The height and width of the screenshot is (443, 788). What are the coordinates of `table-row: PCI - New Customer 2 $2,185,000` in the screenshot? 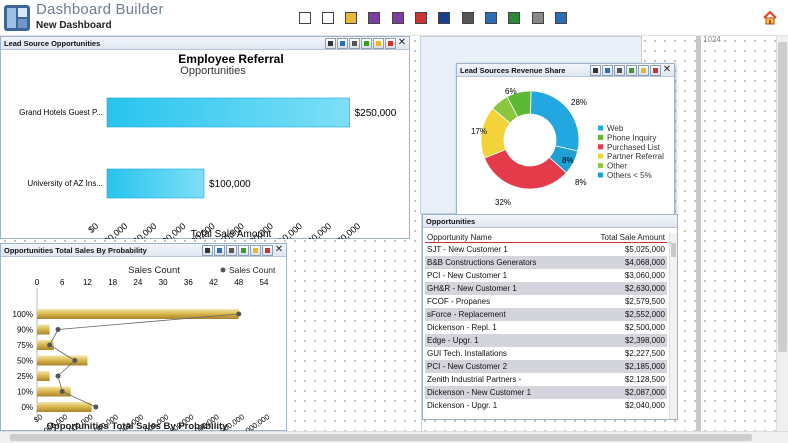 It's located at (546, 366).